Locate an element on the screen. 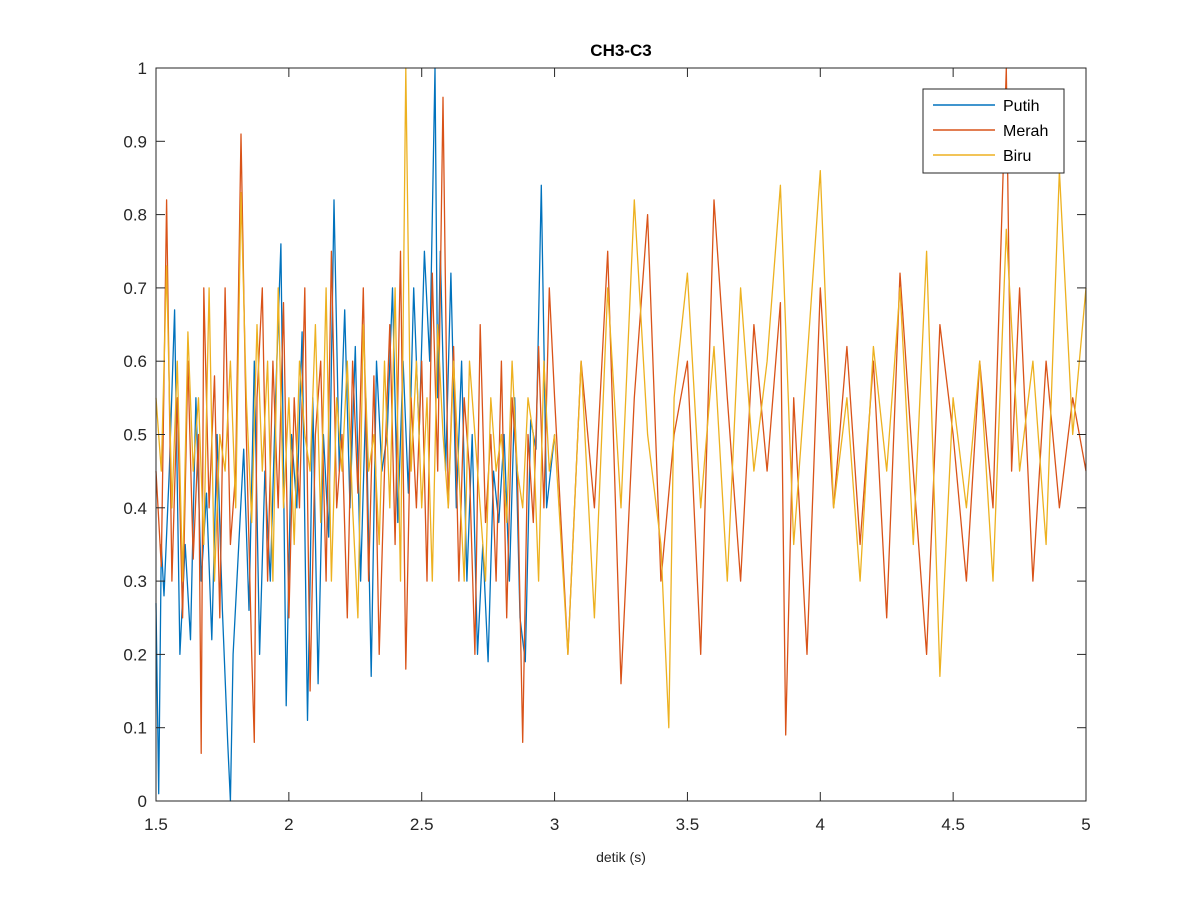 This screenshot has height=905, width=1200. y-tick-label: 0.8 is located at coordinates (135, 215).